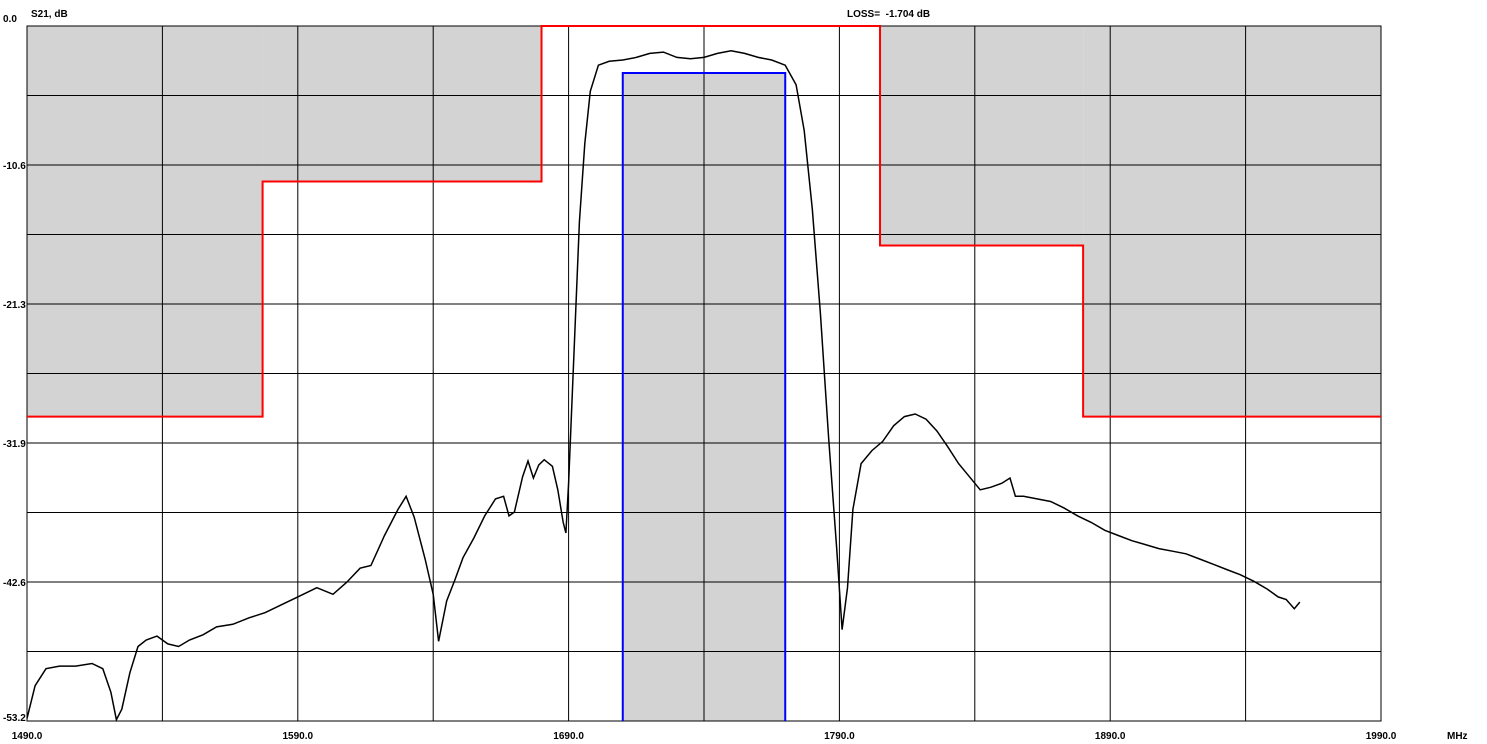  Describe the element at coordinates (298, 736) in the screenshot. I see `x-tick-label: 1590.0` at that location.